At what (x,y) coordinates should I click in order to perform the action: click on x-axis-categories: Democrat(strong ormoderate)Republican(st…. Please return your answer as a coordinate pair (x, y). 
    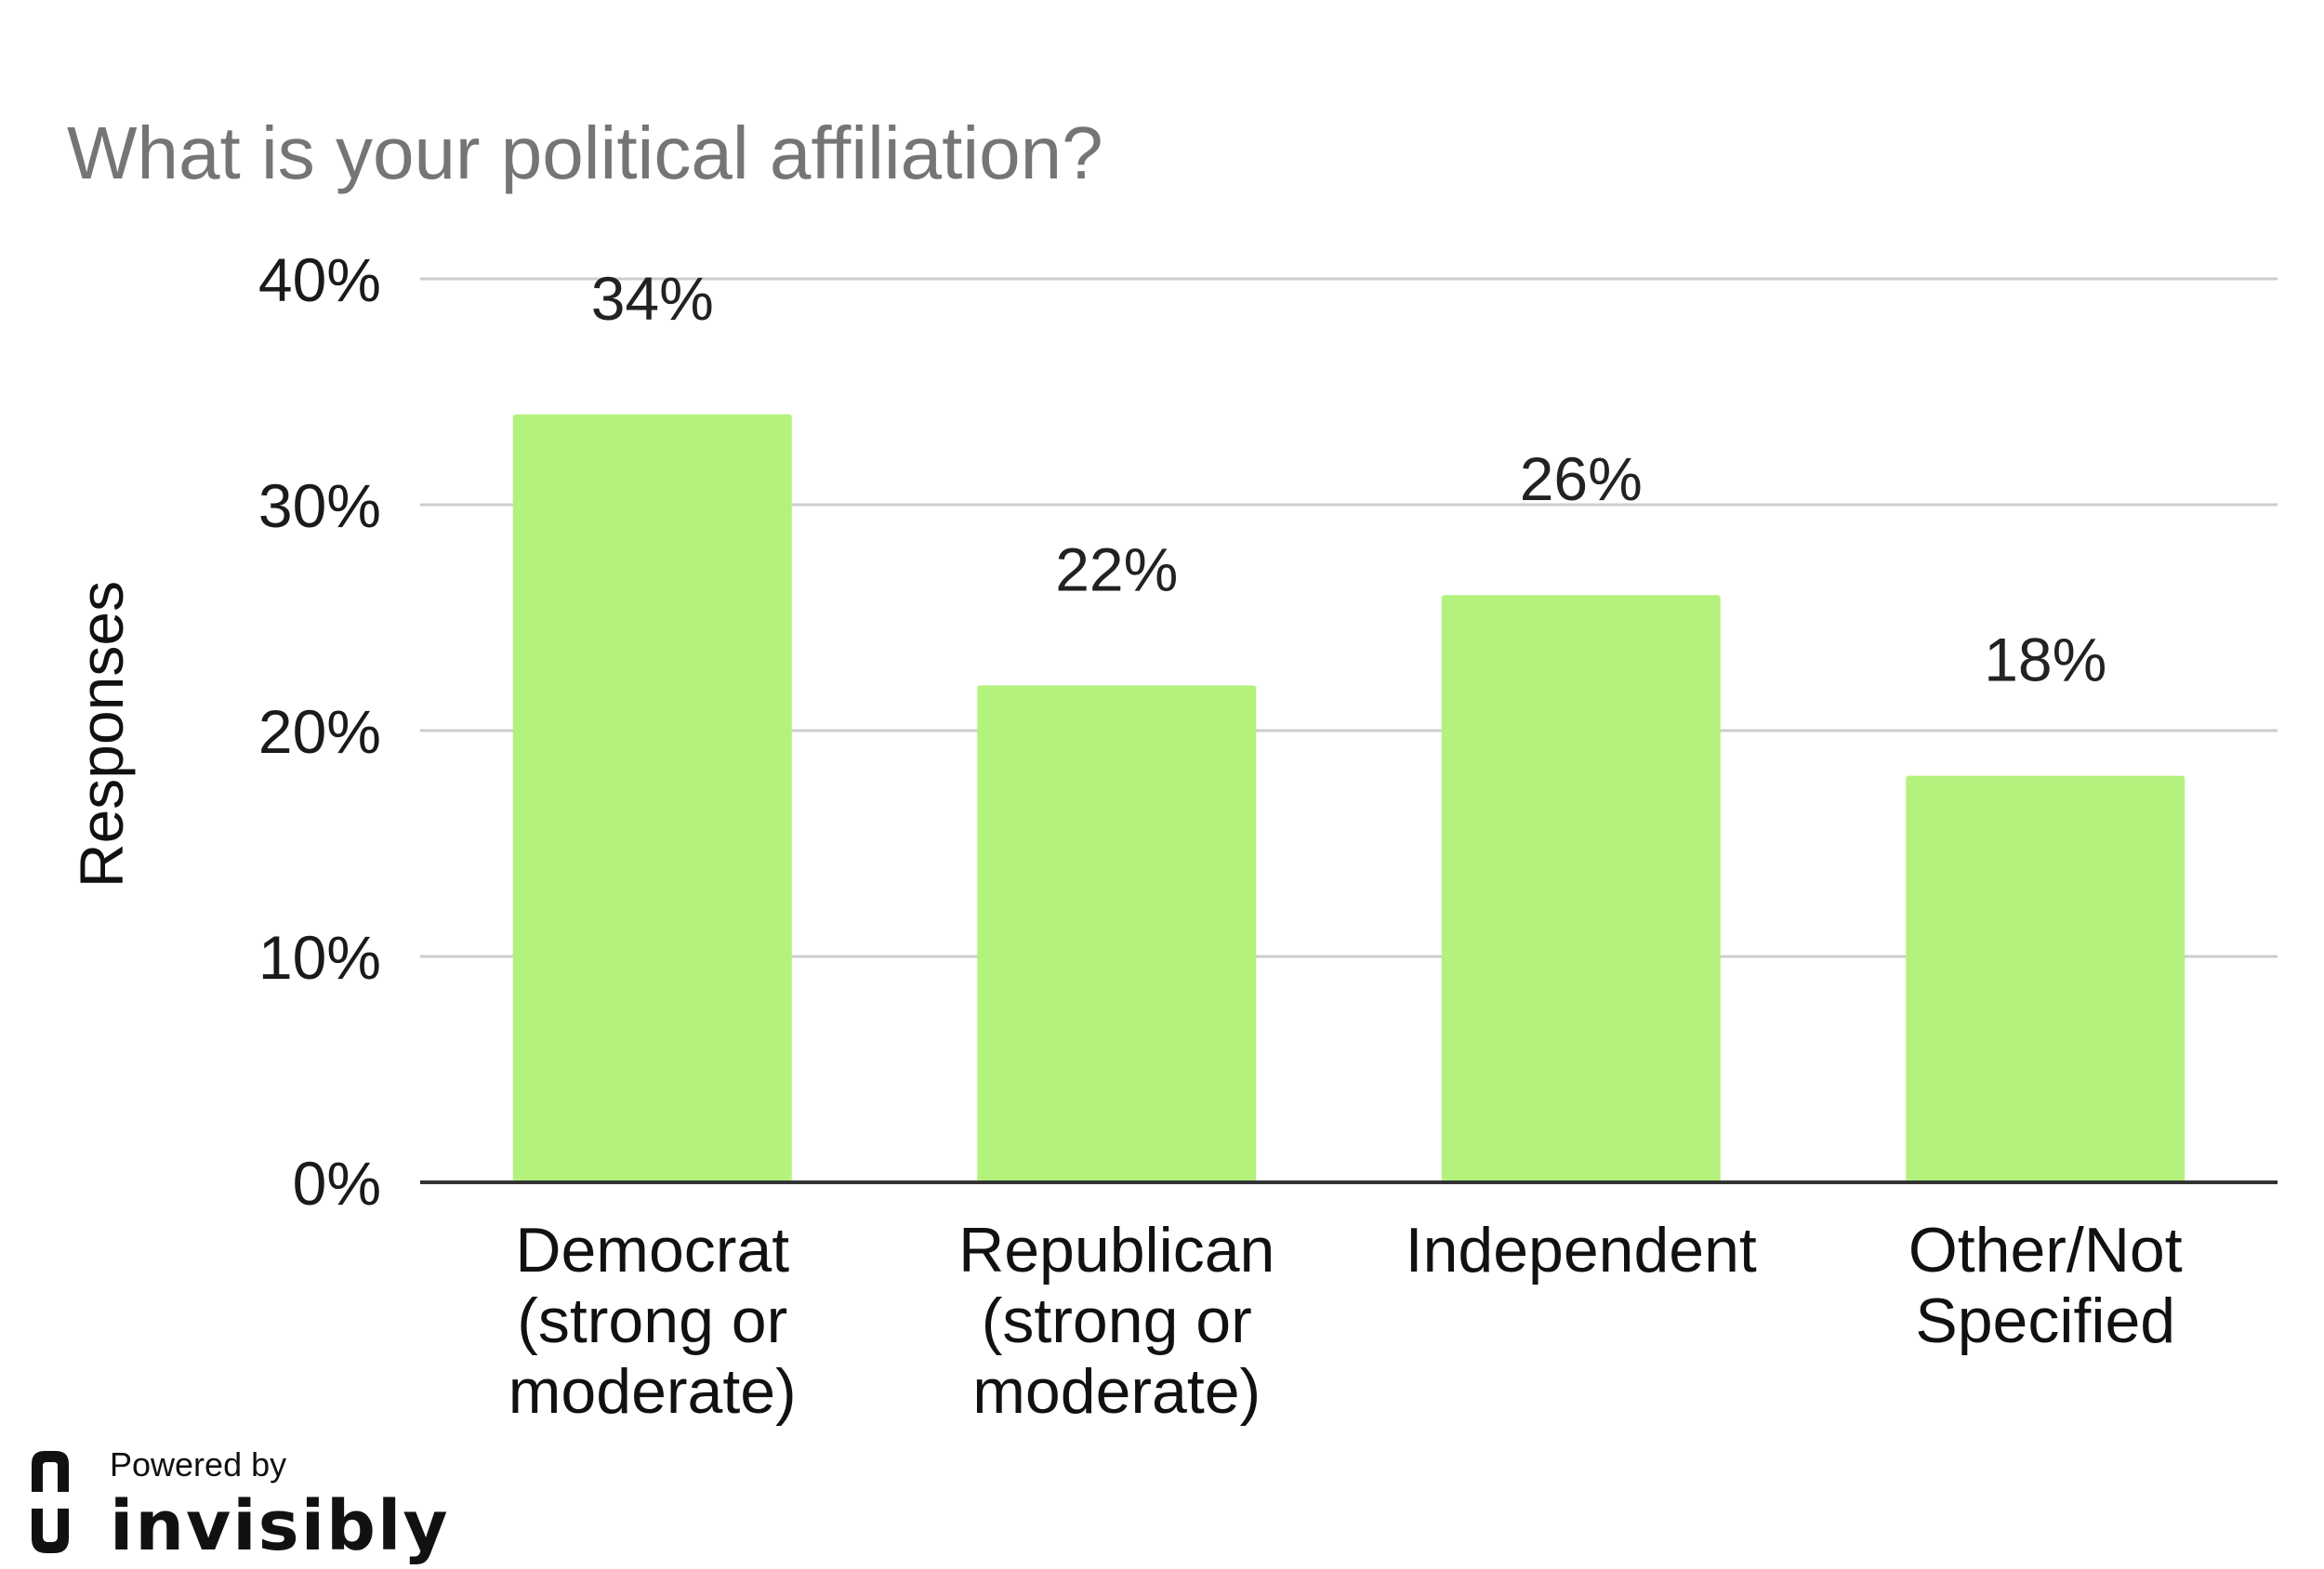
    Looking at the image, I should click on (1345, 1321).